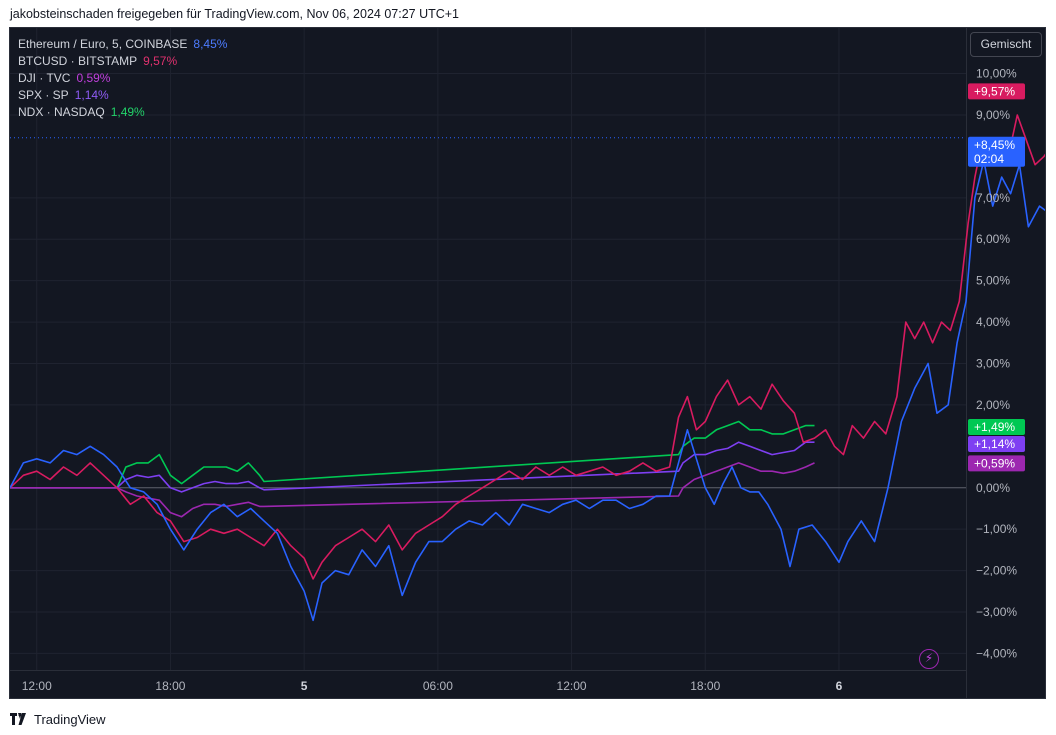 This screenshot has height=735, width=1056. I want to click on last-value-label: +1,49%, so click(994, 427).